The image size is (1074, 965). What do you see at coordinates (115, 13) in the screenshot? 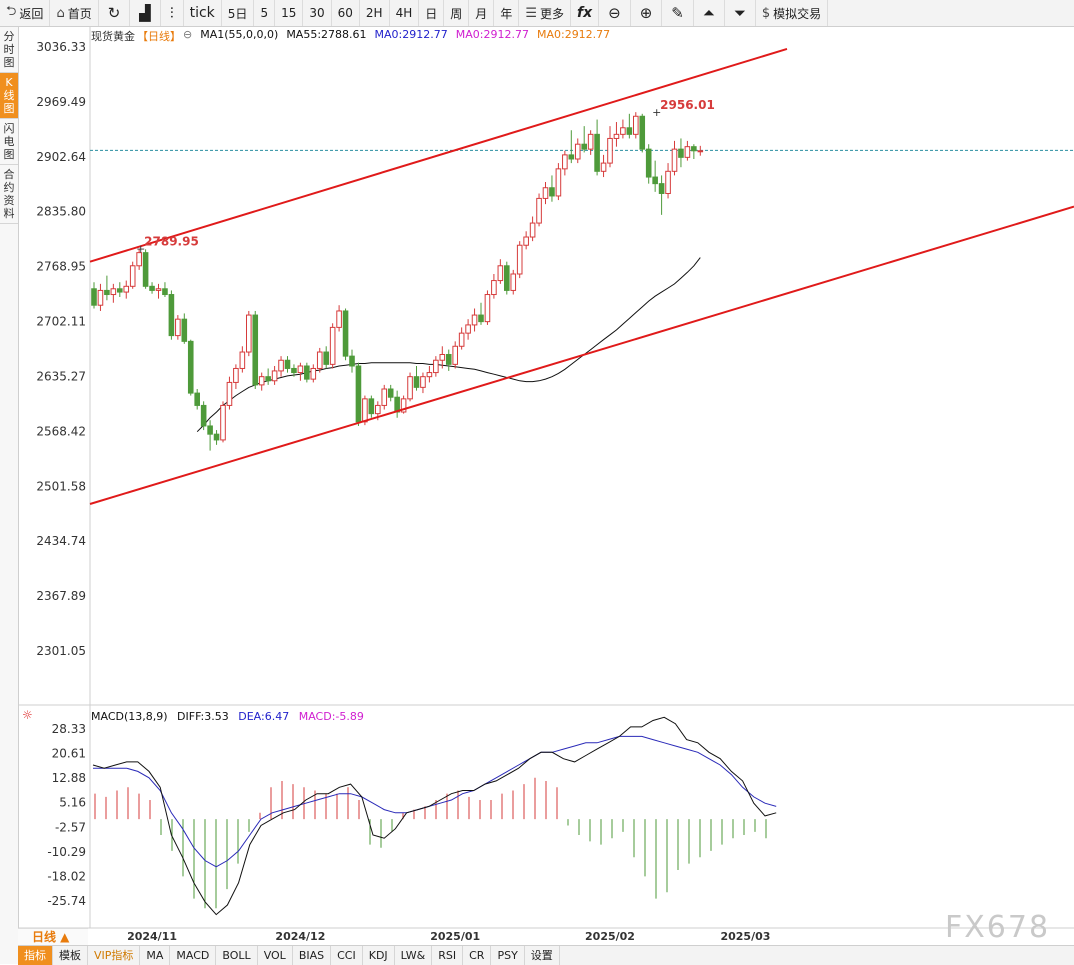
I see `refresh-button: ↻` at bounding box center [115, 13].